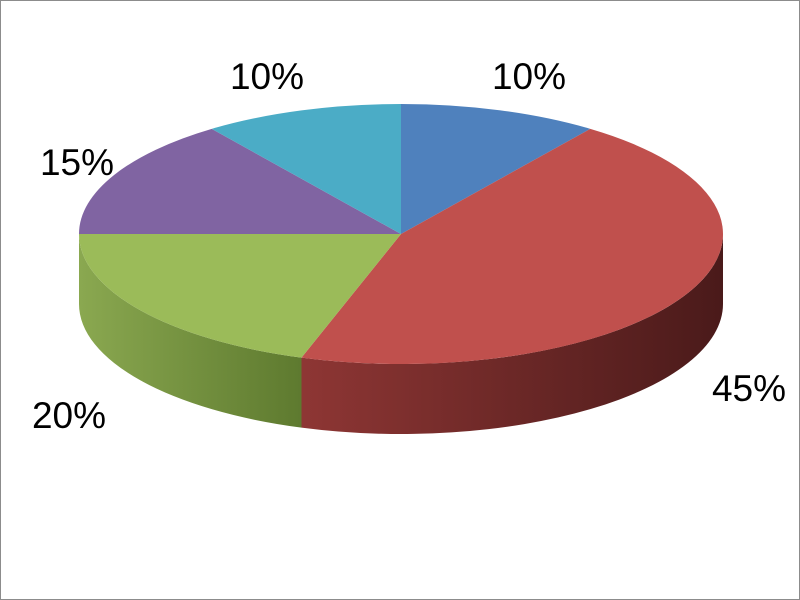 The height and width of the screenshot is (600, 800). I want to click on data-label-slice-1: 10%, so click(529, 76).